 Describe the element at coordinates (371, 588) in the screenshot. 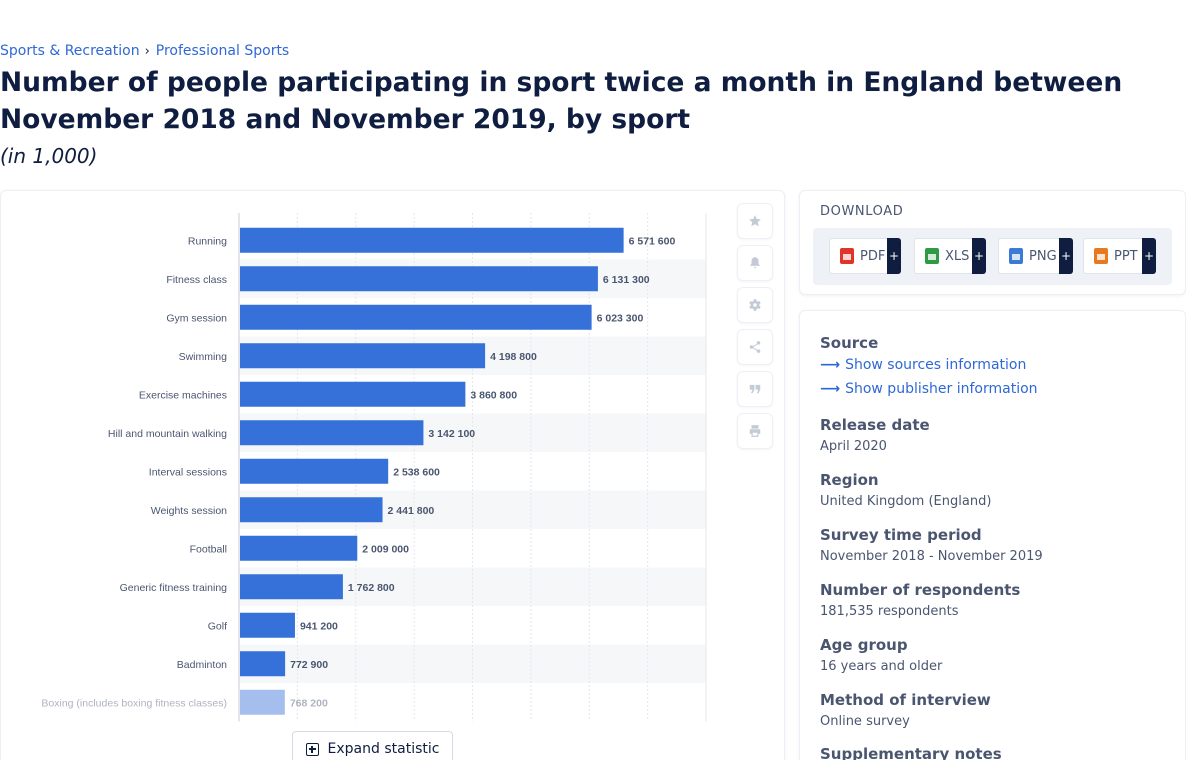

I see `value-label: 1 762 800` at that location.